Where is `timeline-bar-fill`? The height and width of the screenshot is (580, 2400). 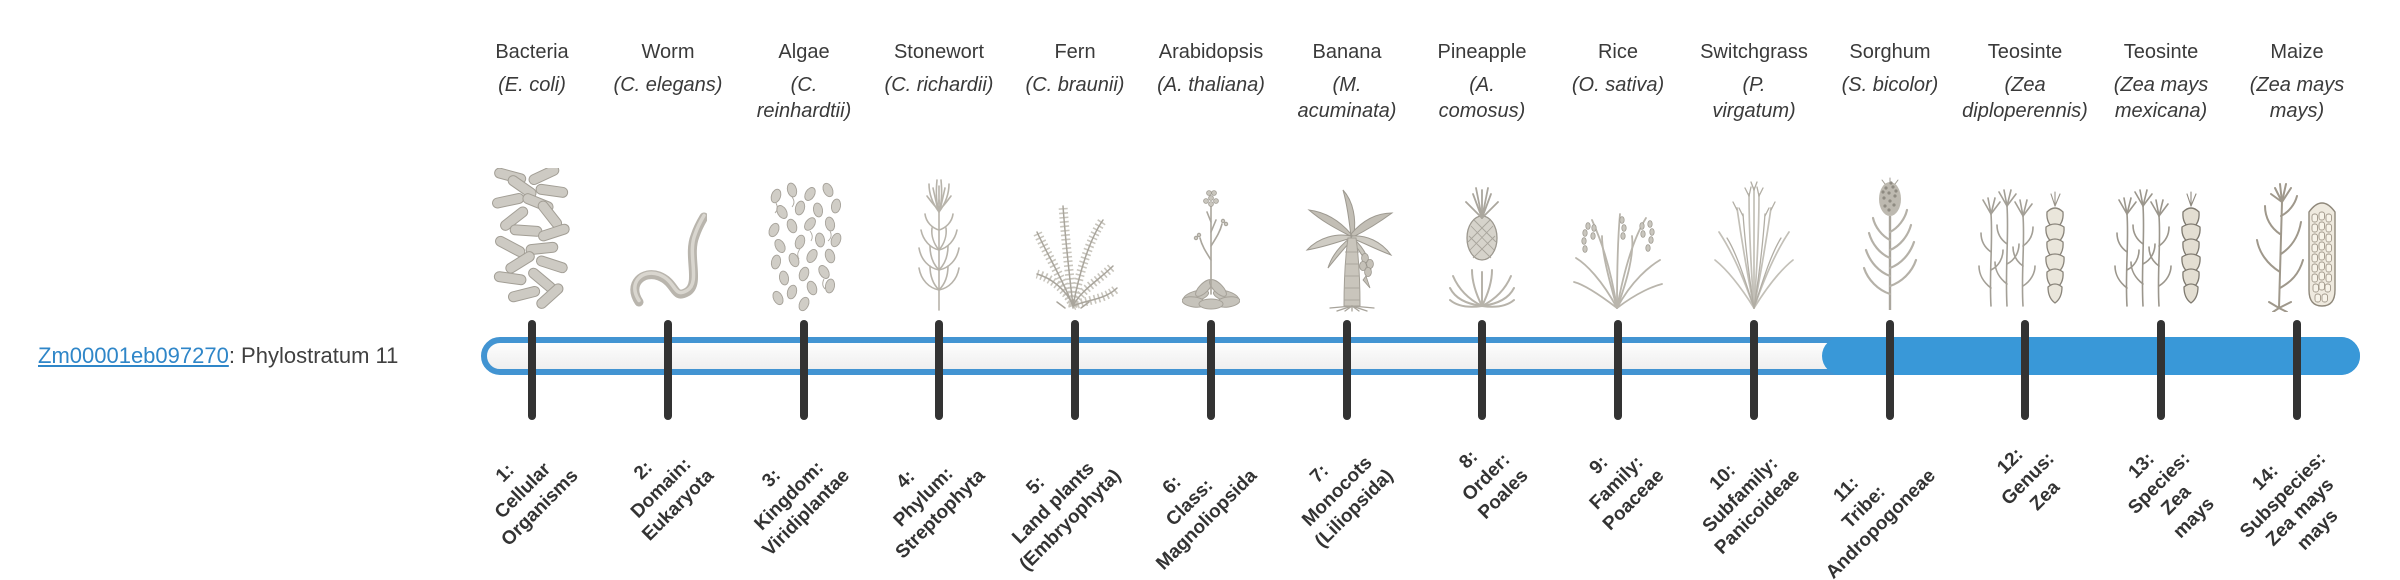 timeline-bar-fill is located at coordinates (2091, 356).